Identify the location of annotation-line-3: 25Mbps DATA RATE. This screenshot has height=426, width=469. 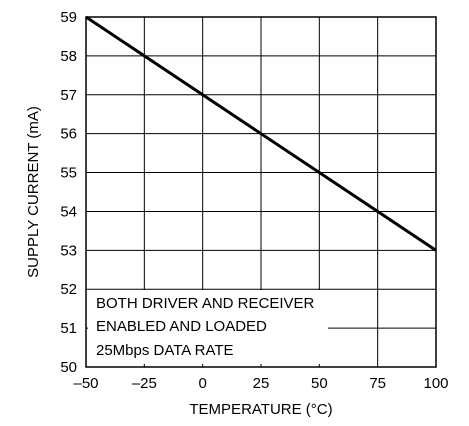
(165, 350).